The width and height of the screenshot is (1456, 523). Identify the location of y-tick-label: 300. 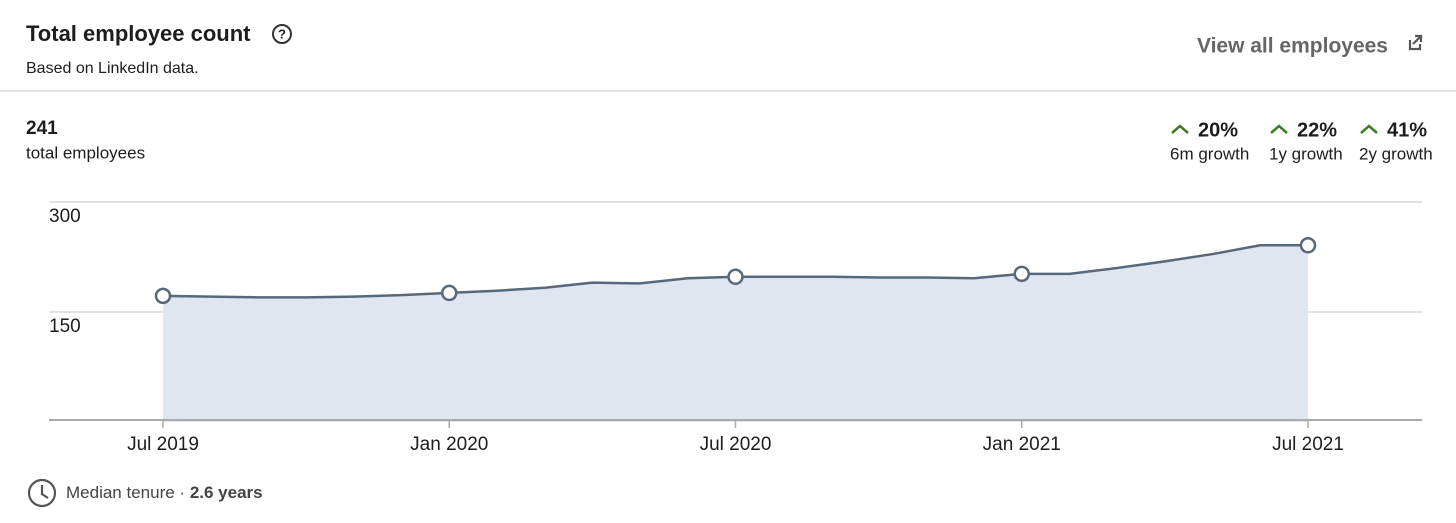
(65, 216).